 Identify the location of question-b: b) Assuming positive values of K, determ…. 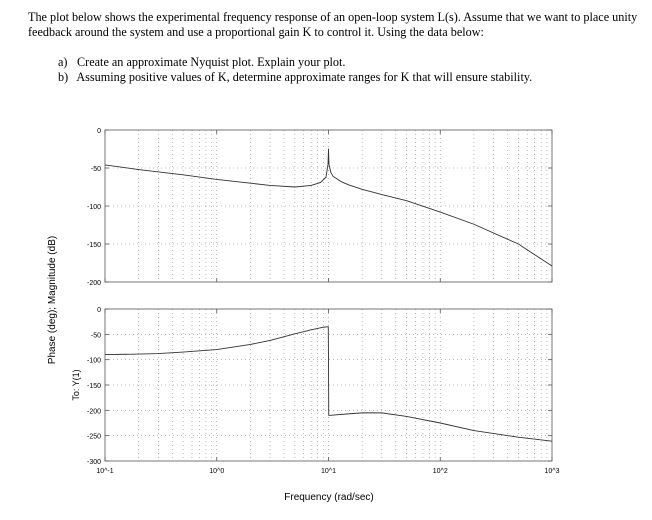
(348, 77).